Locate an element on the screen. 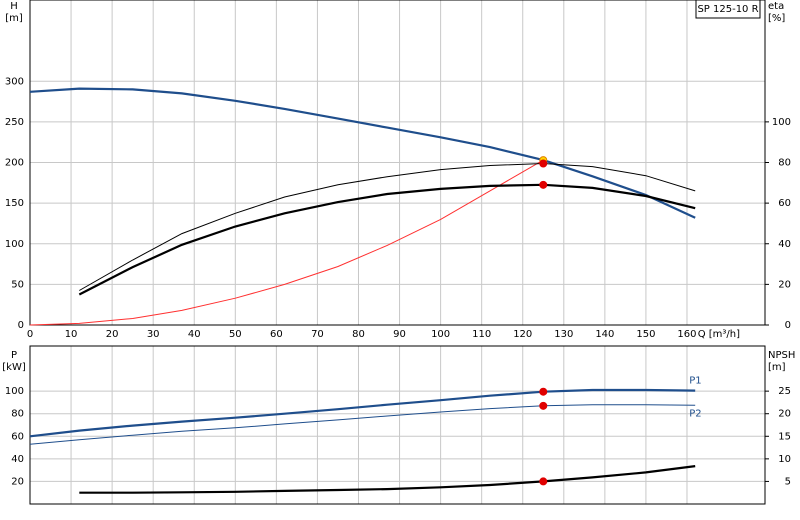 This screenshot has height=520, width=800. x-tick-label: 120 is located at coordinates (522, 334).